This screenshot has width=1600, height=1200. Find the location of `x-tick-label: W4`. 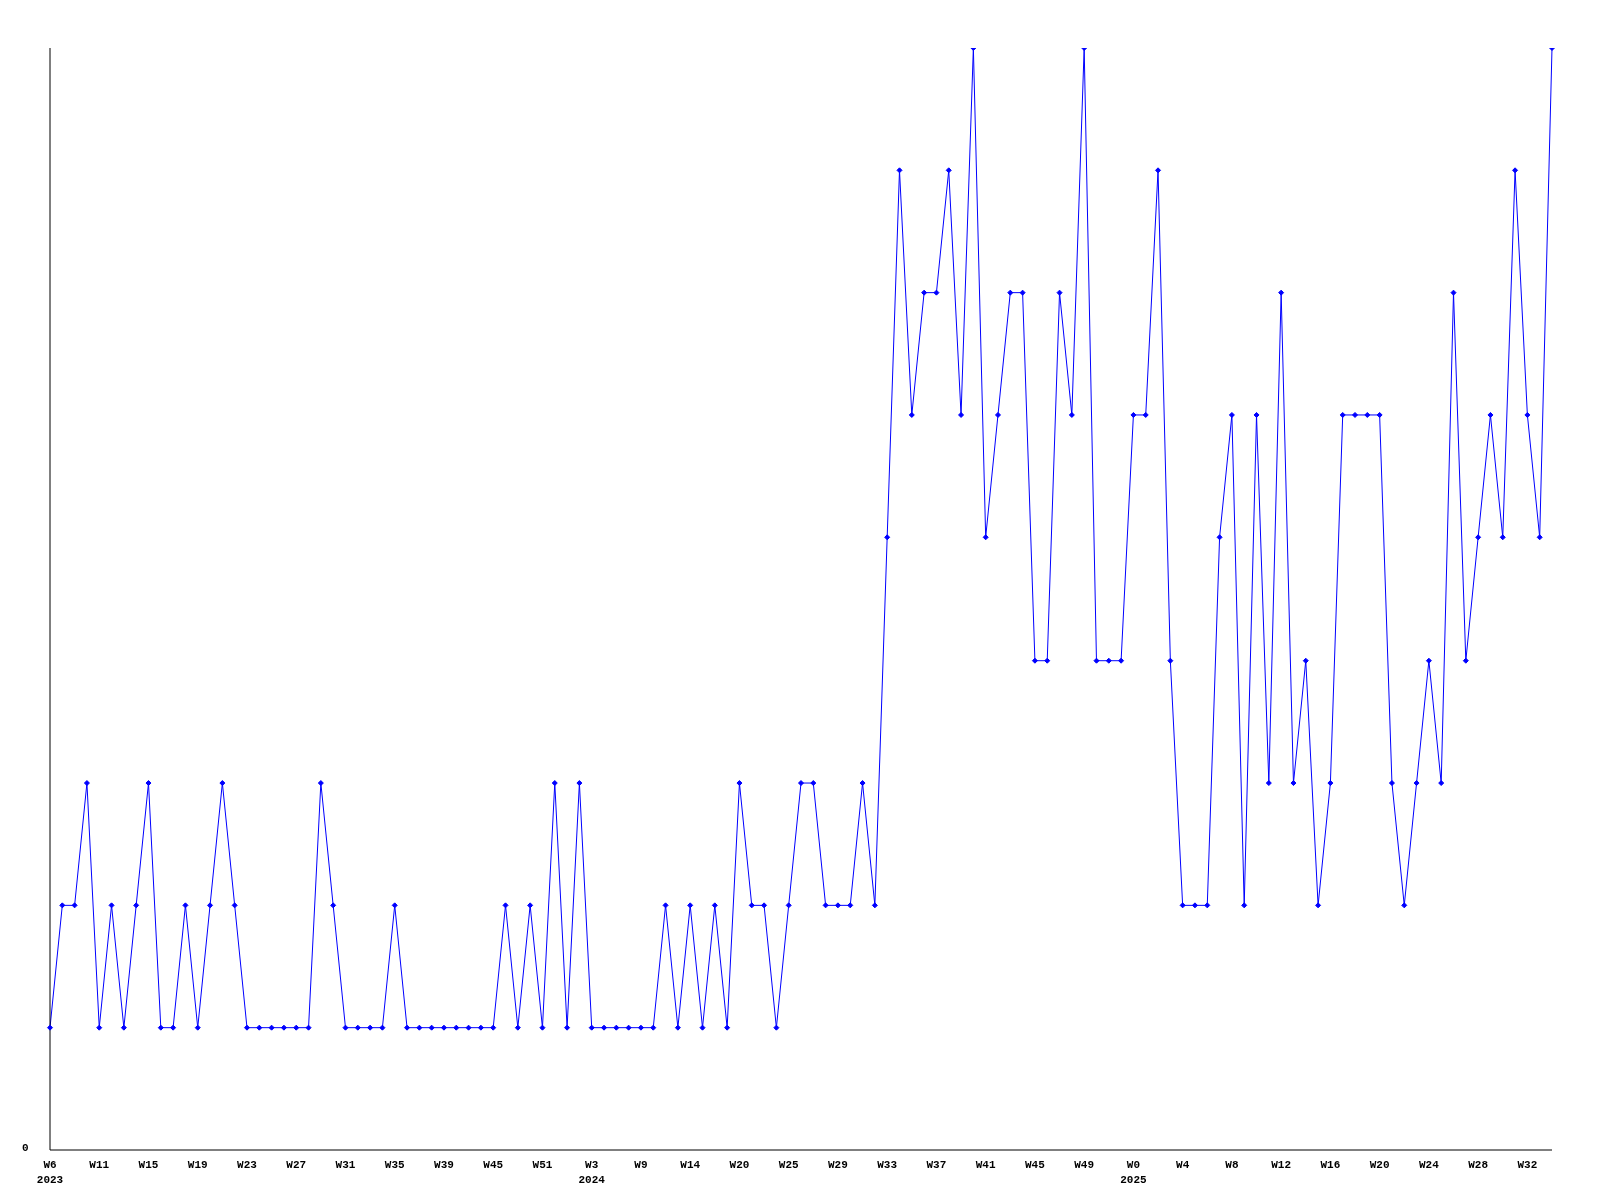

x-tick-label: W4 is located at coordinates (1183, 1165).